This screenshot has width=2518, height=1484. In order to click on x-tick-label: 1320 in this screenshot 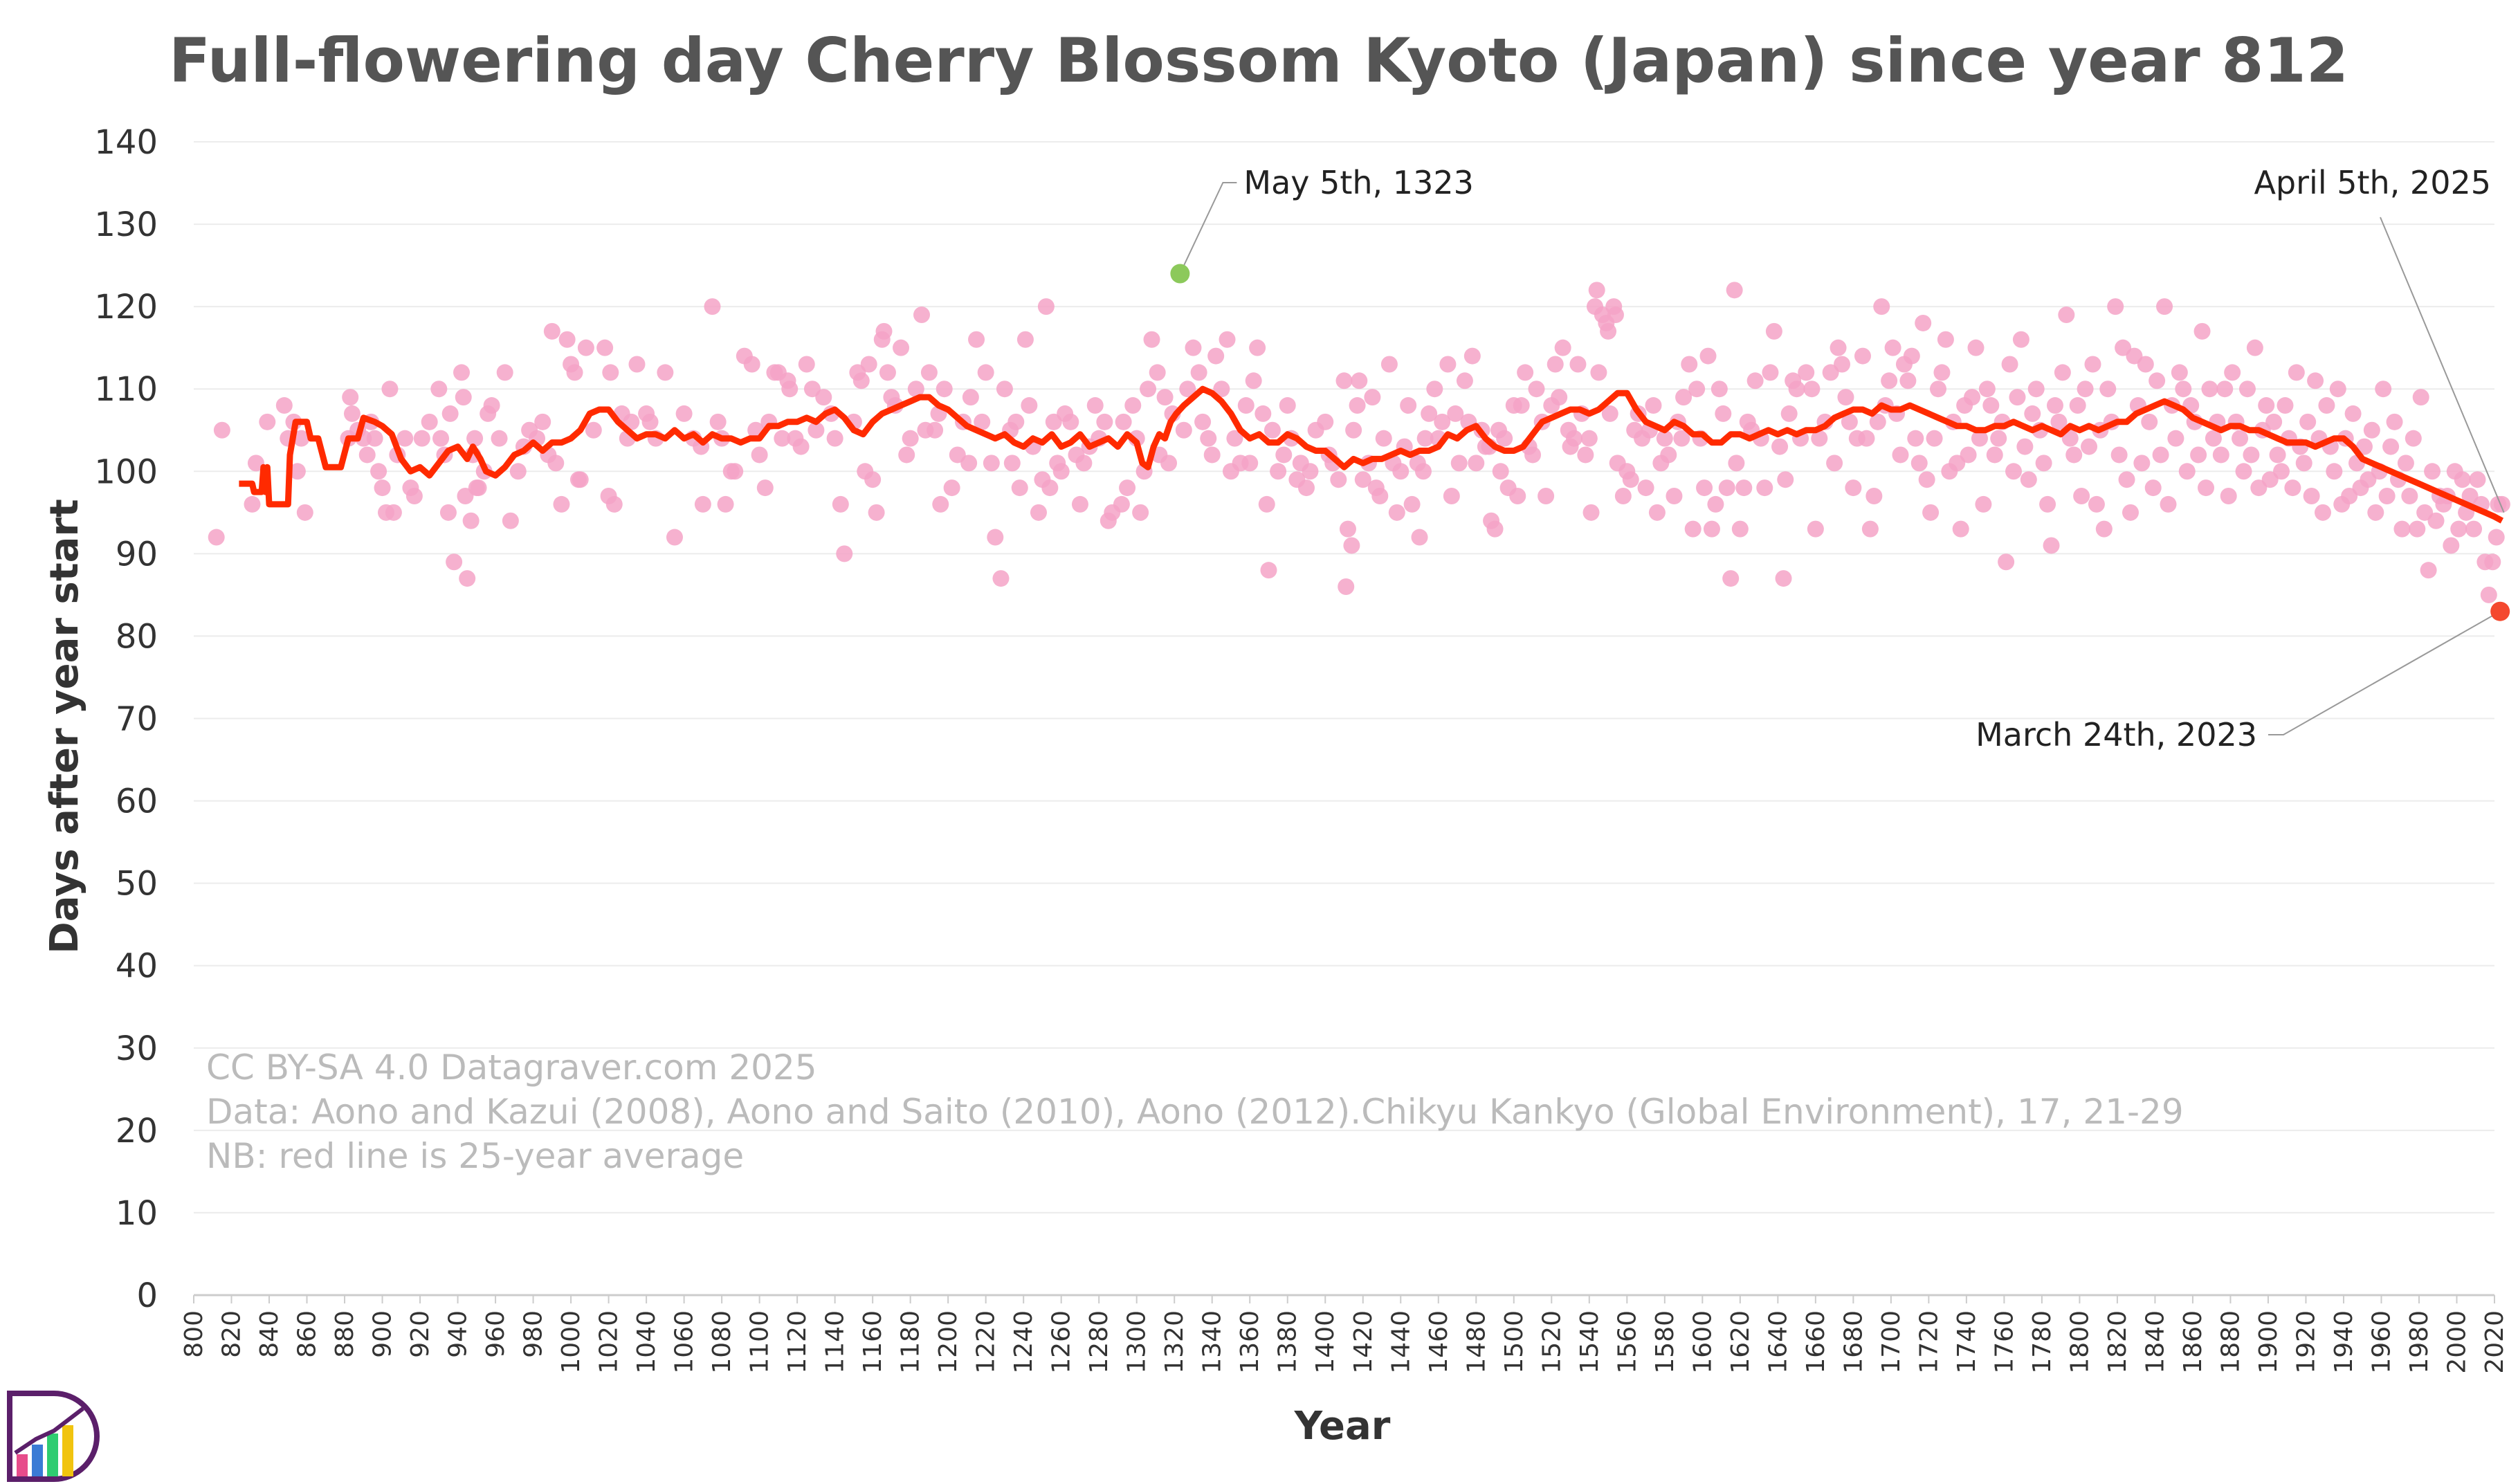, I will do `click(1174, 1342)`.